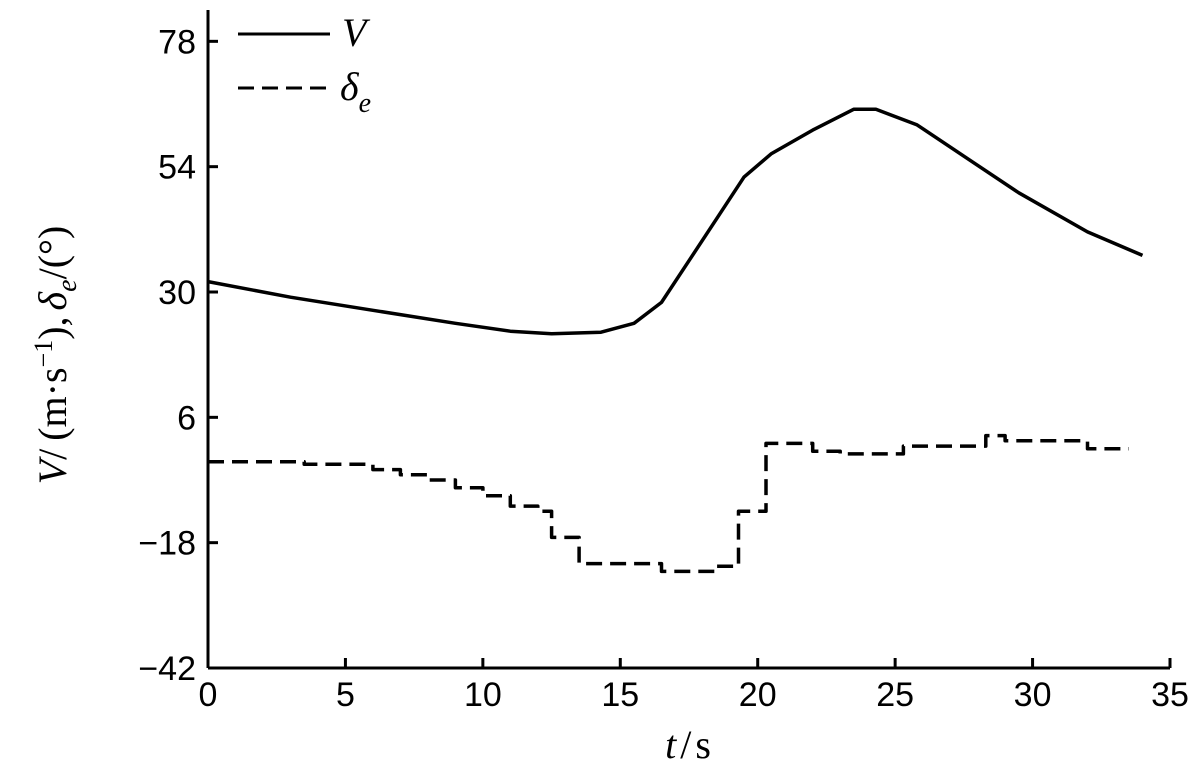  I want to click on y-label-delta-sub: e, so click(67, 285).